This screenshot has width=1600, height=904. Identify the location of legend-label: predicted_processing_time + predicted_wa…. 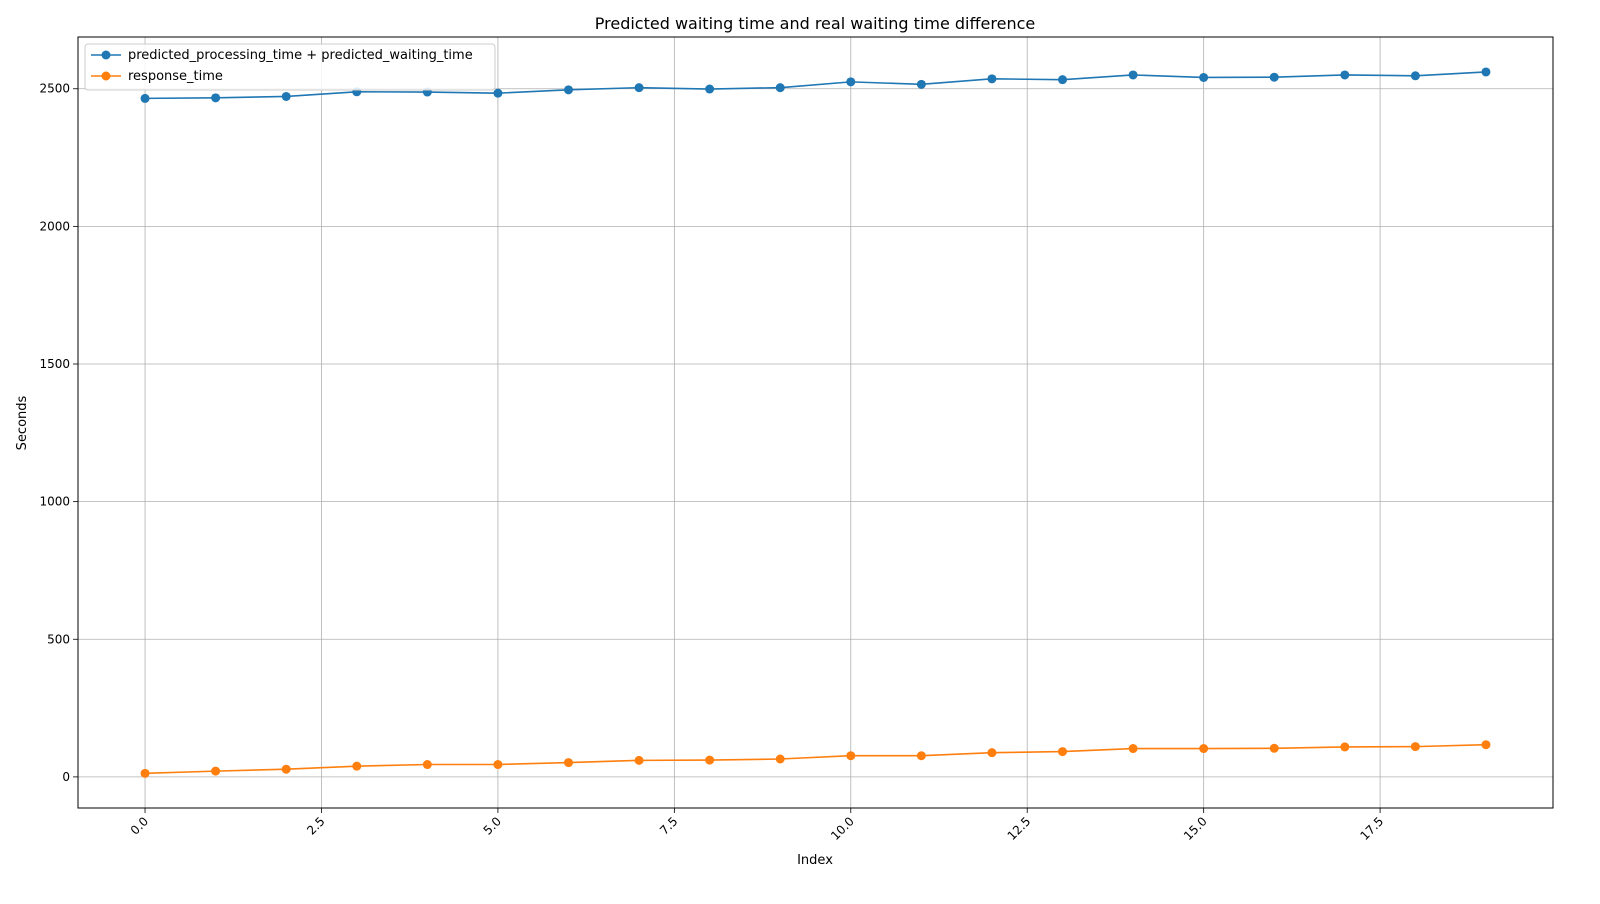
(300, 55).